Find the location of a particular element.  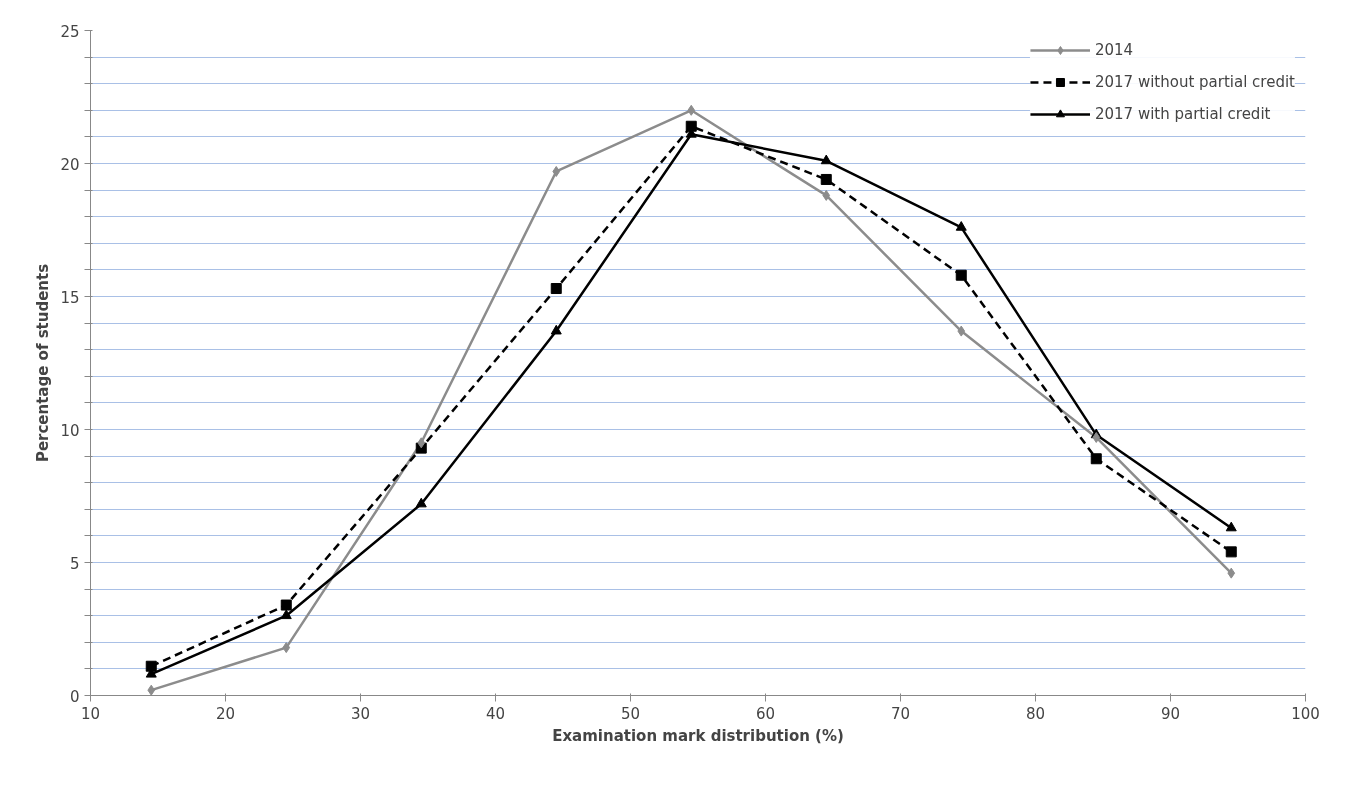

y-tick-label: 10 is located at coordinates (70, 430).